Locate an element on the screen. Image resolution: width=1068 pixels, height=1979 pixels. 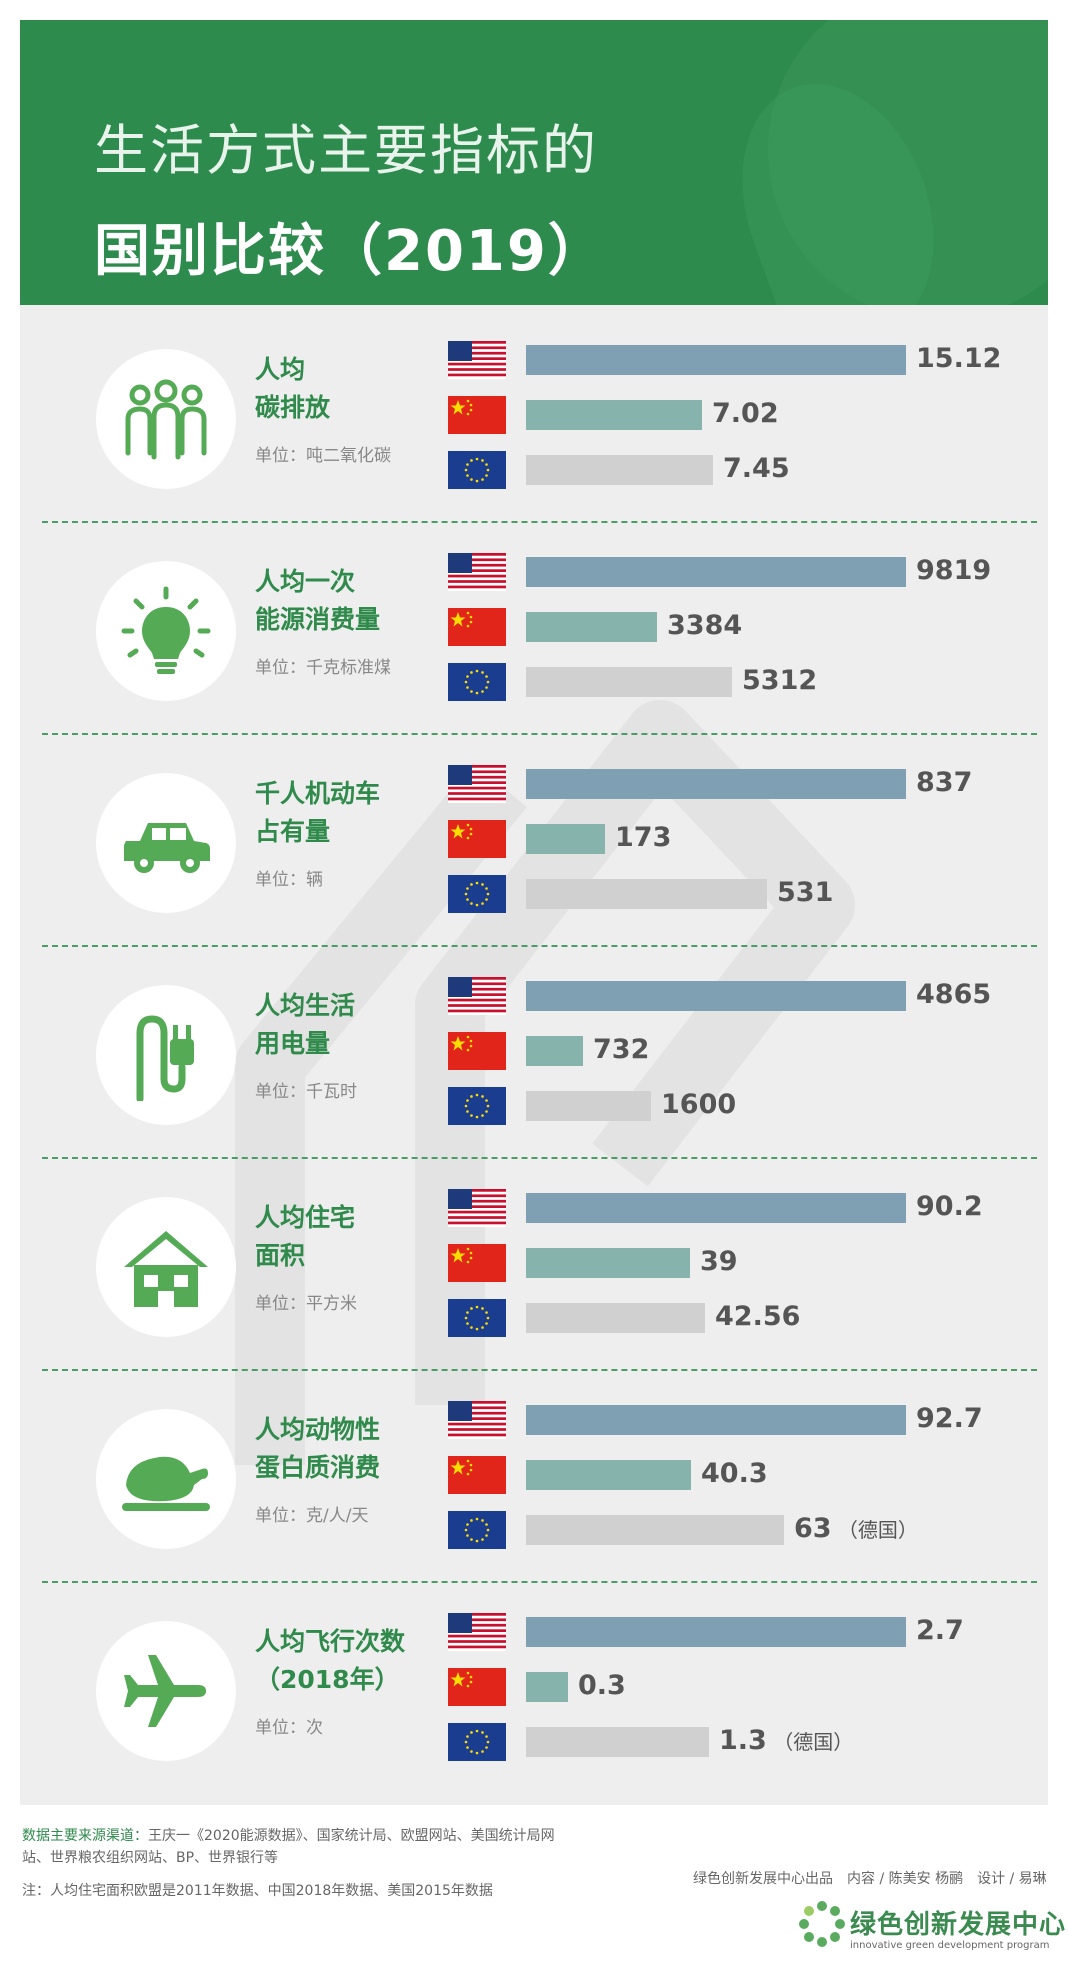
value-number: 3384 is located at coordinates (705, 625).